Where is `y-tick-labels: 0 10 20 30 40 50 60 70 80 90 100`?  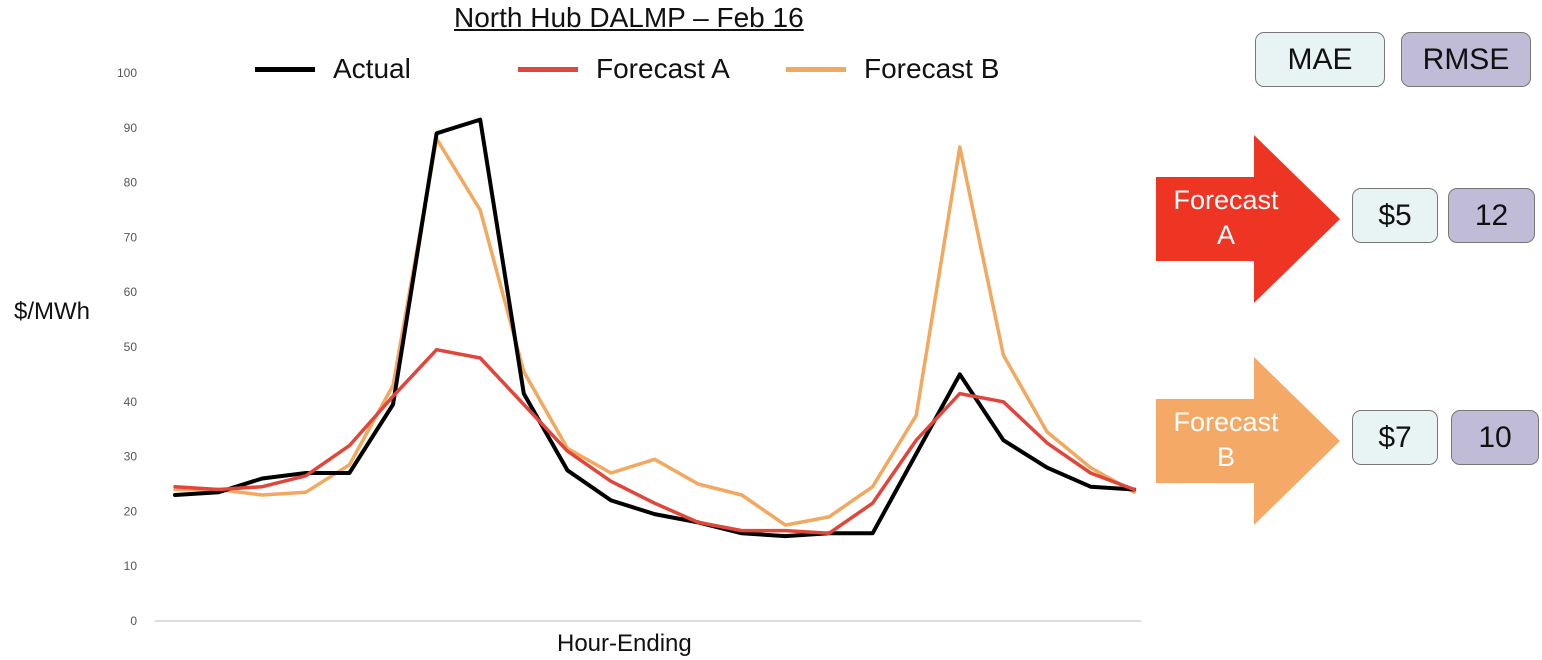
y-tick-labels: 0 10 20 30 40 50 60 70 80 90 100 is located at coordinates (127, 347).